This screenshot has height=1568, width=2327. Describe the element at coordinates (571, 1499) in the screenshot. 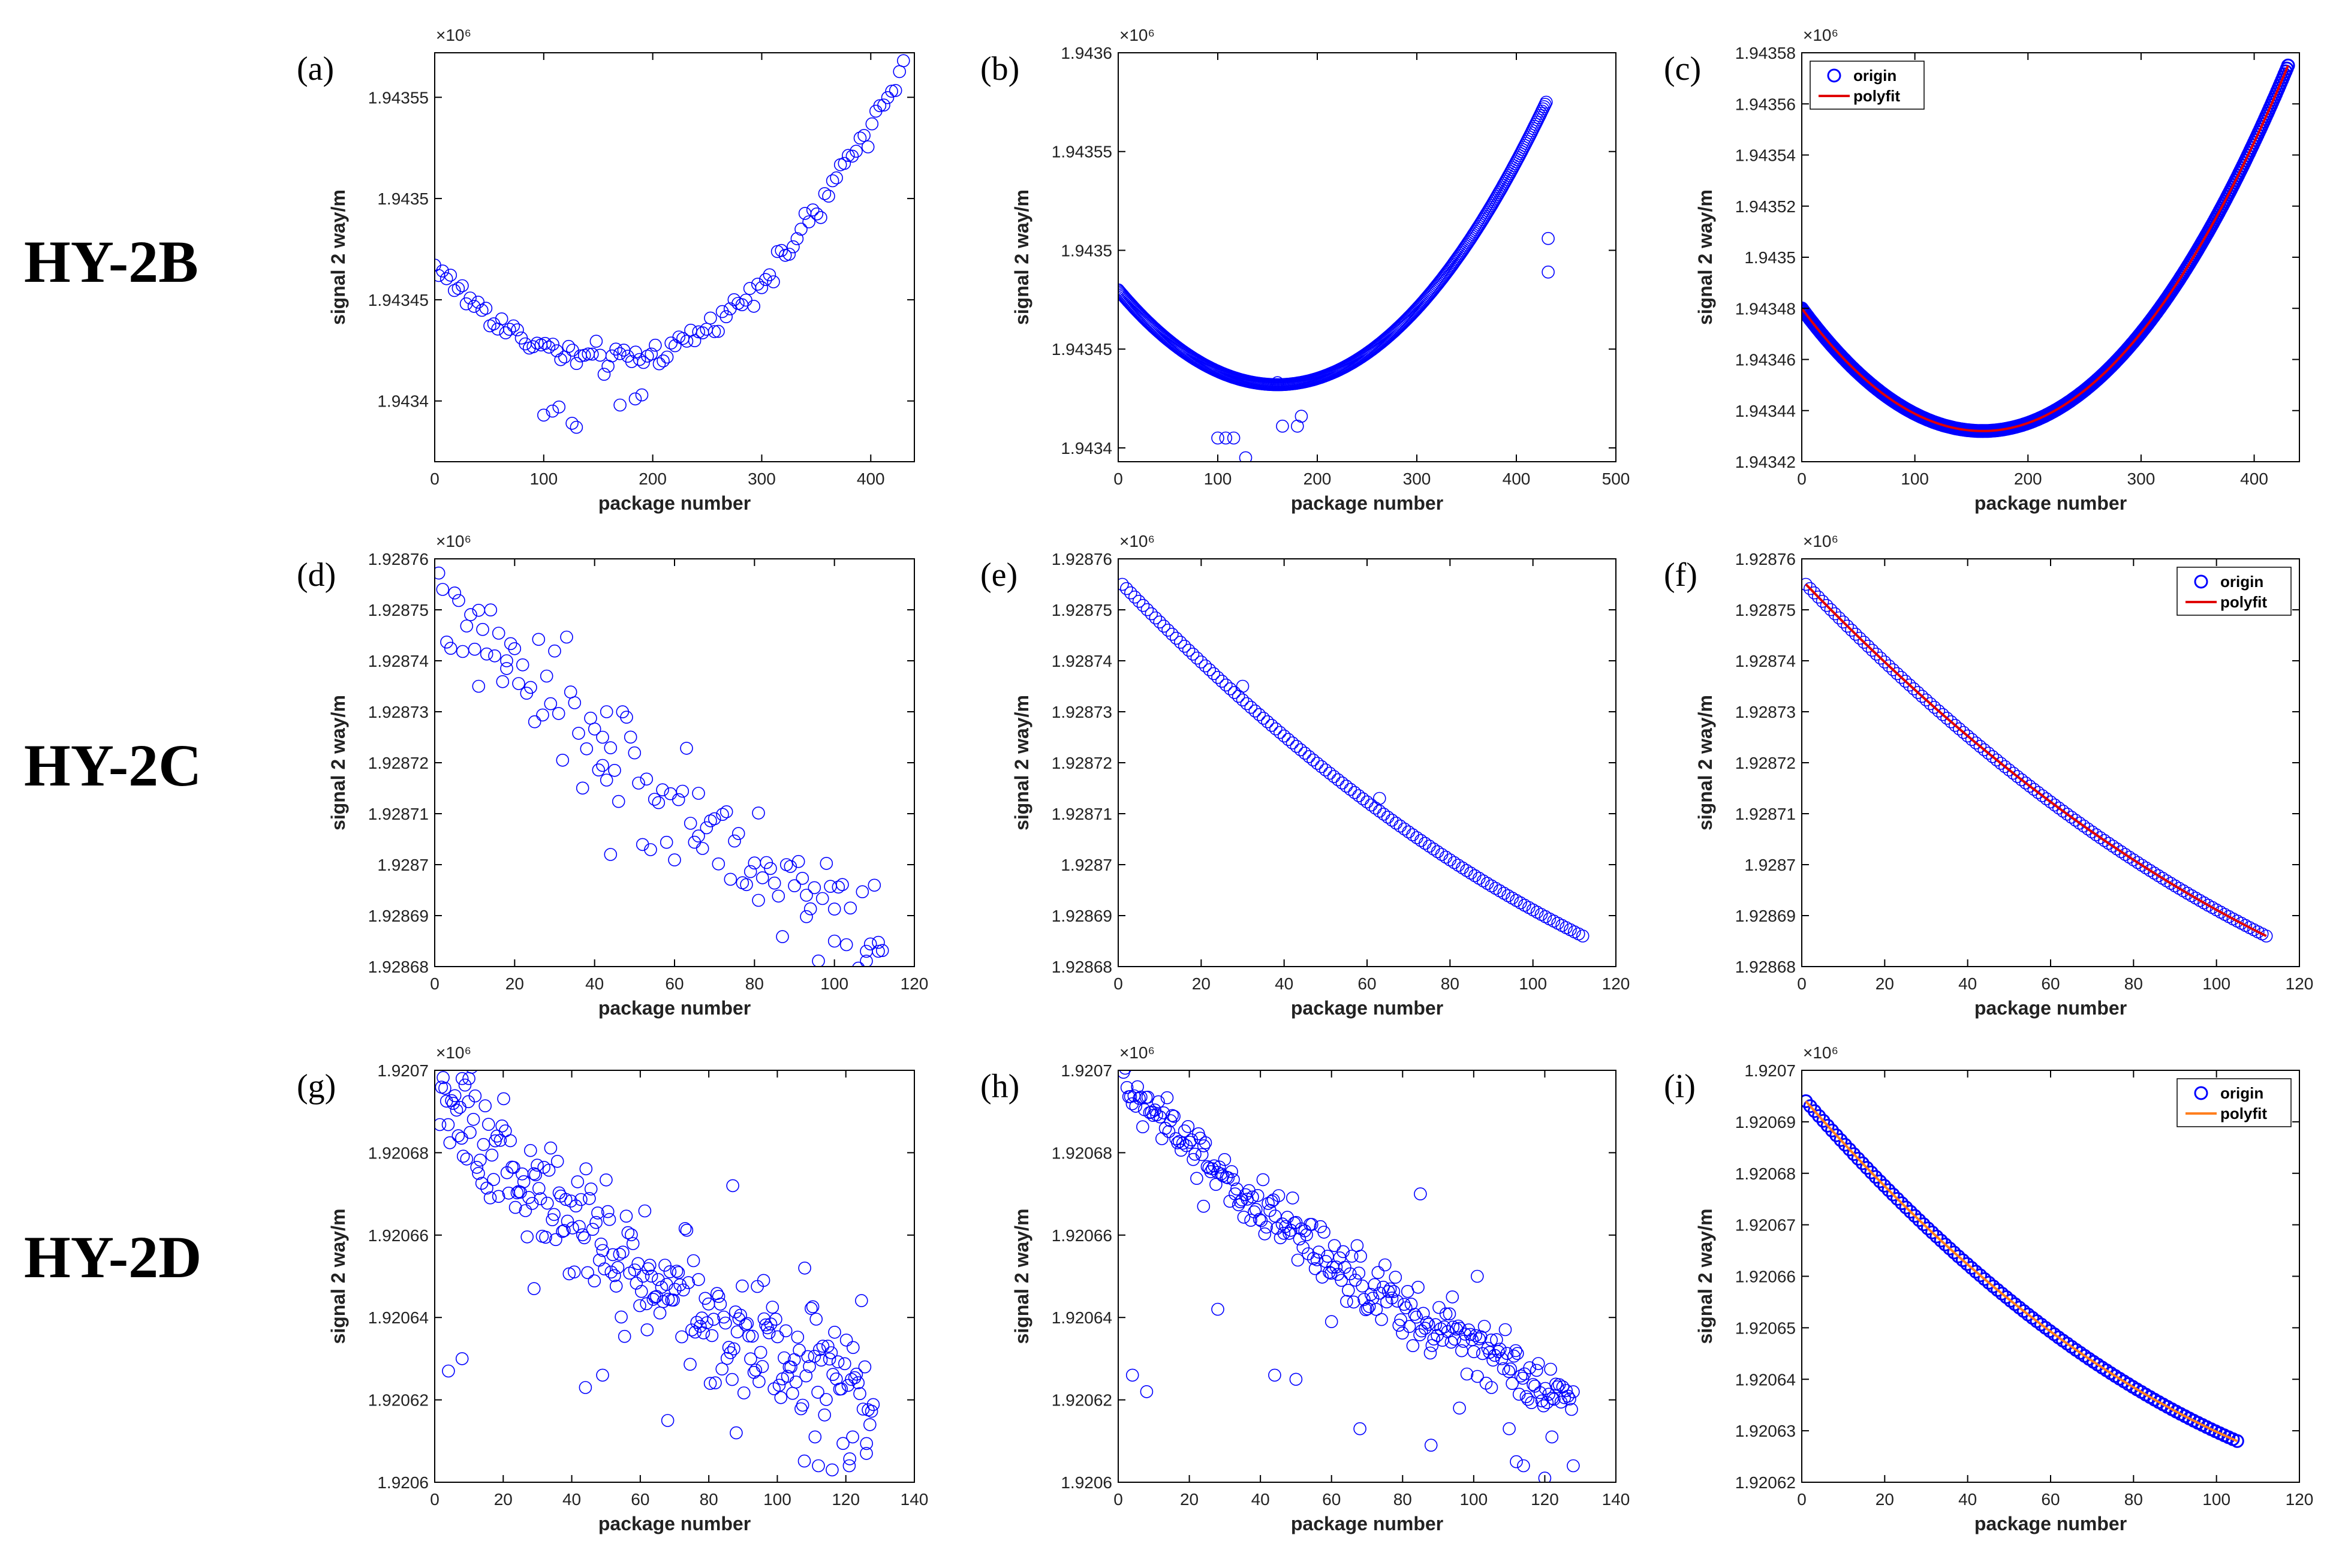

I see `x-tick-label: 40` at that location.